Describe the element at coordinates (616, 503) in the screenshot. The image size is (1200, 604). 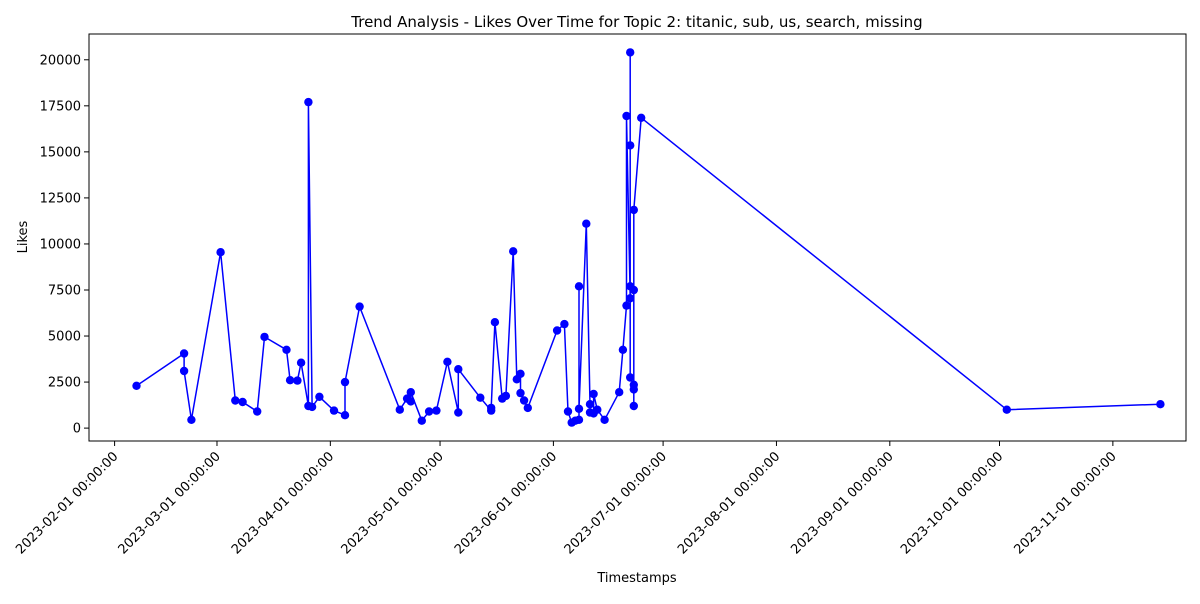
I see `x-tick-label: 2023-07-01 00:00:00` at that location.